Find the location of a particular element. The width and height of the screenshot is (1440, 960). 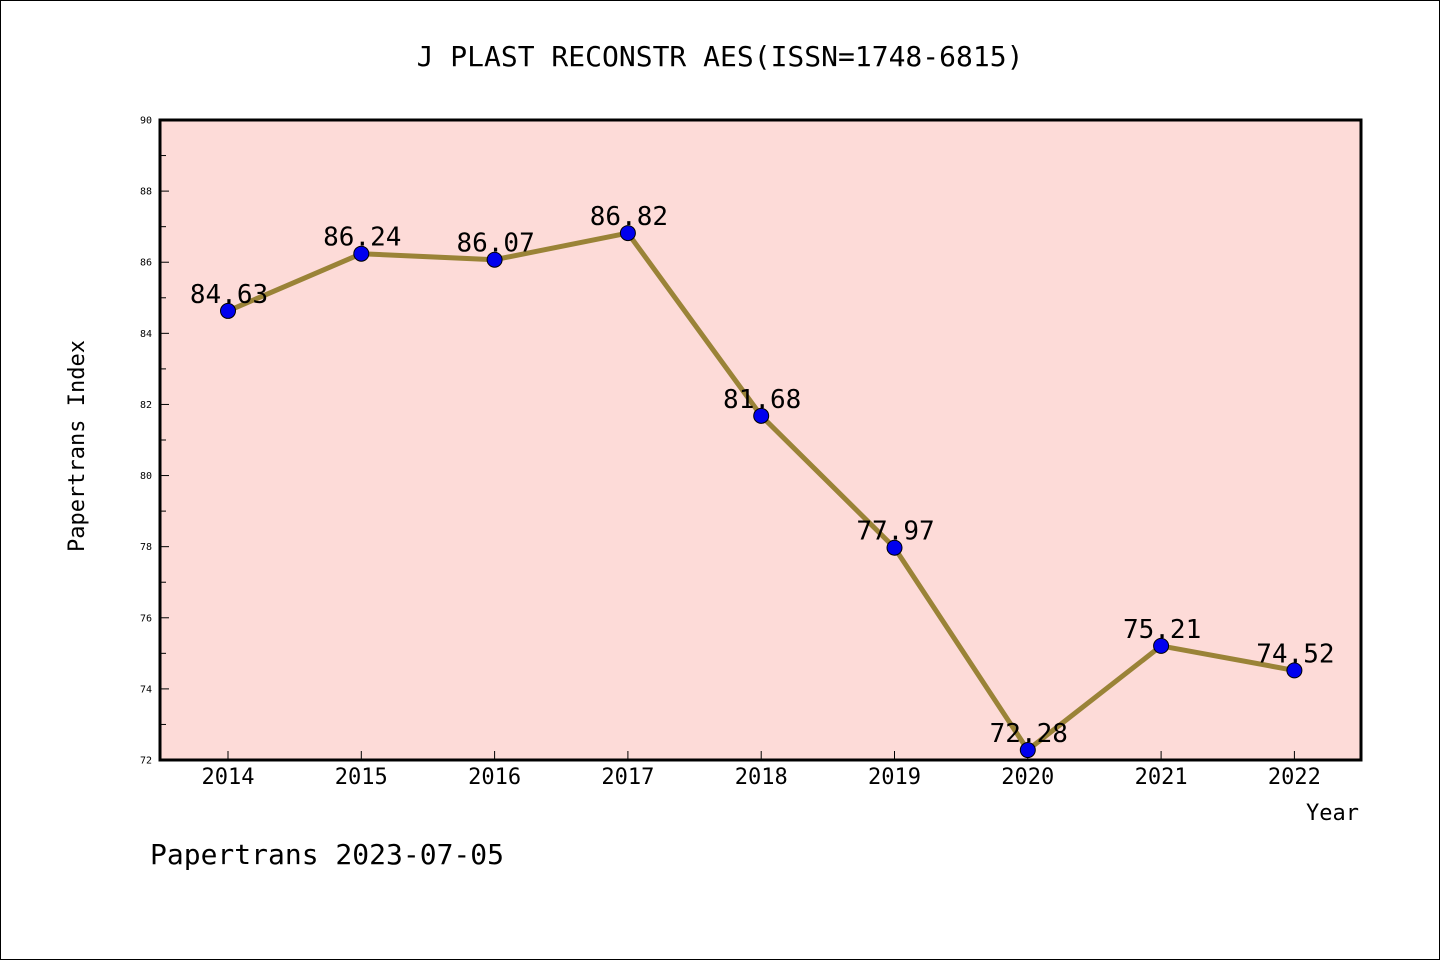

y-tick-label: 74 is located at coordinates (146, 689).